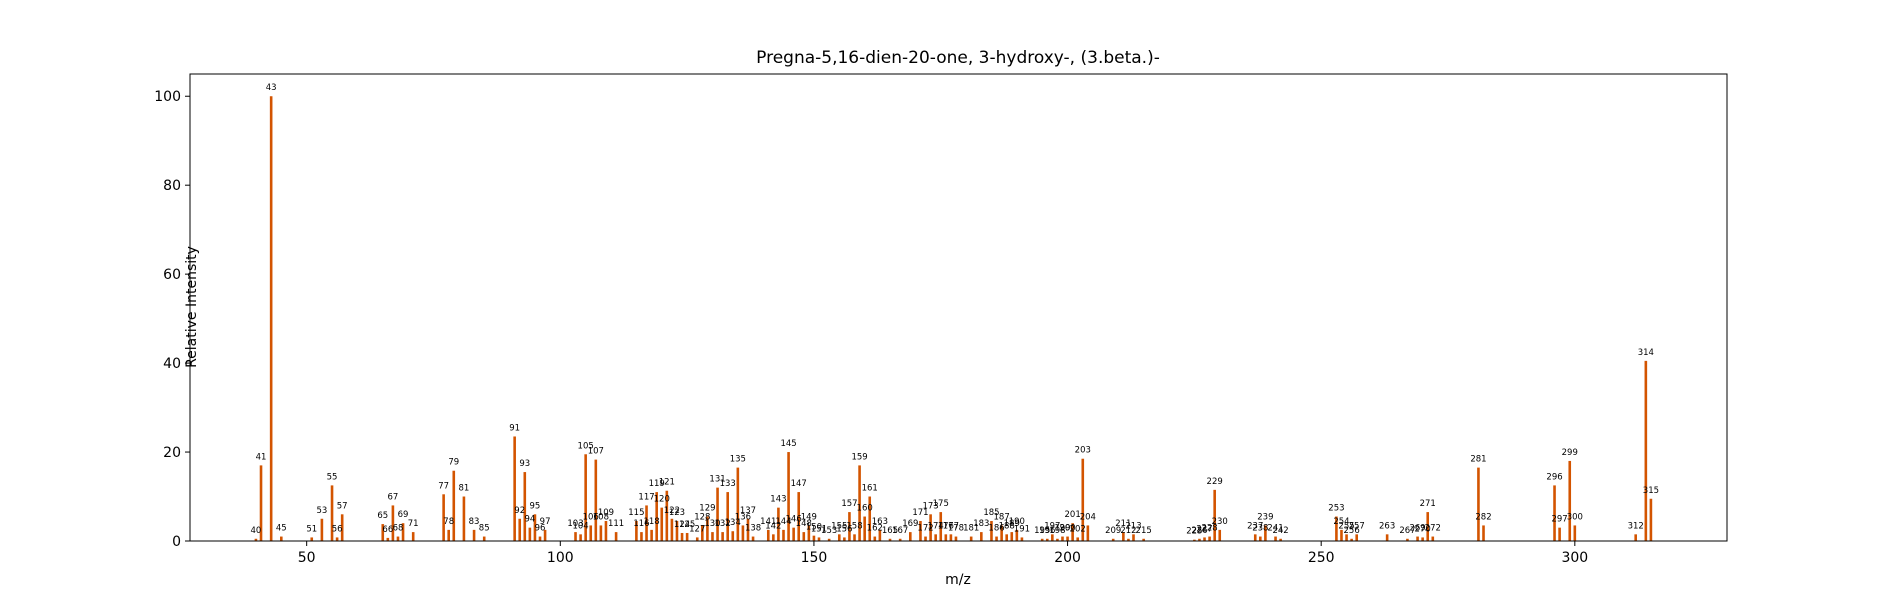 This screenshot has height=600, width=1900. What do you see at coordinates (392, 497) in the screenshot?
I see `peak-label-67: 67` at bounding box center [392, 497].